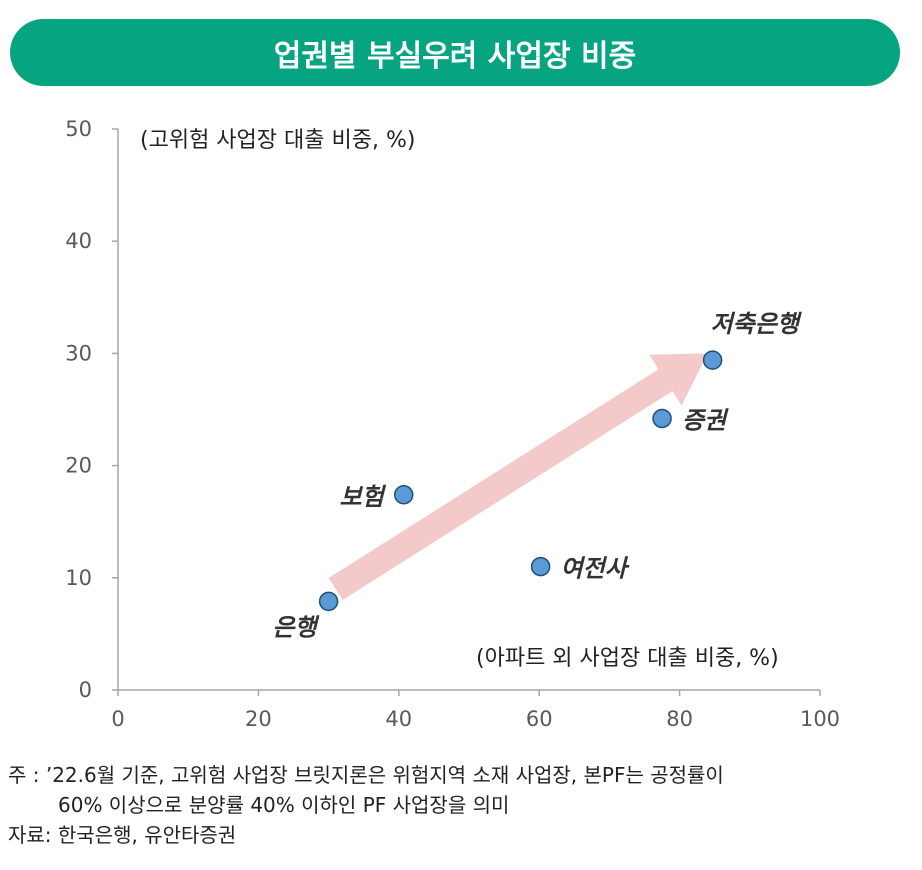  I want to click on y-tick-label: 50, so click(78, 129).